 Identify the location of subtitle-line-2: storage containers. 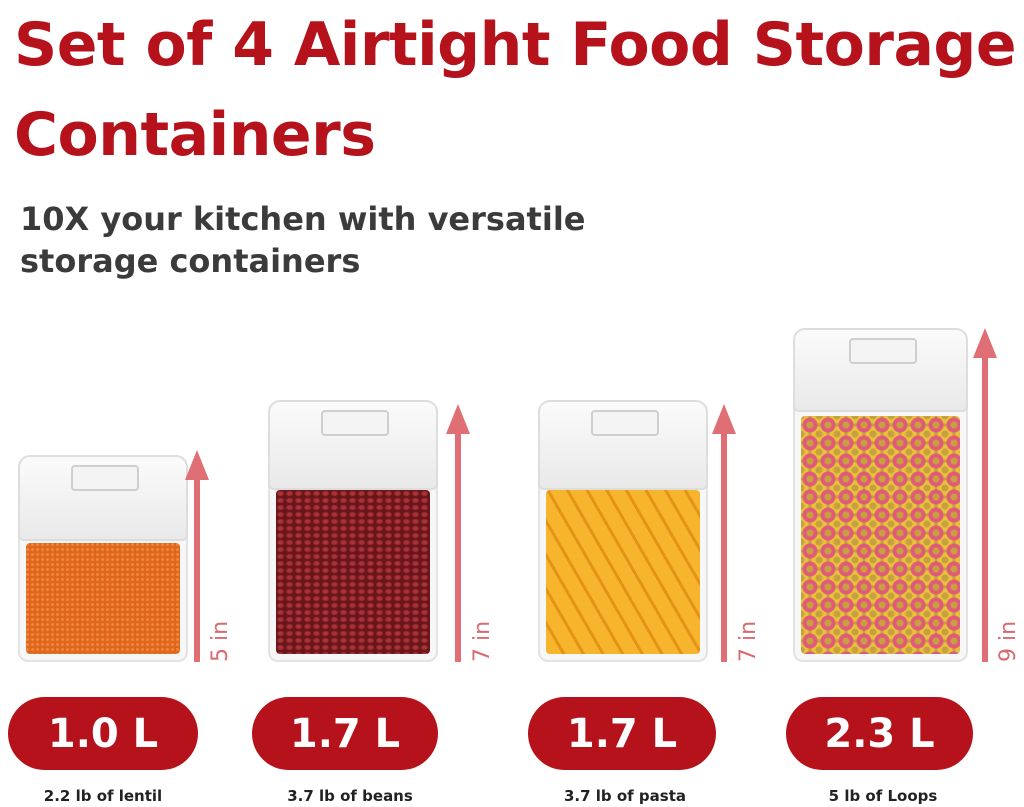
(190, 261).